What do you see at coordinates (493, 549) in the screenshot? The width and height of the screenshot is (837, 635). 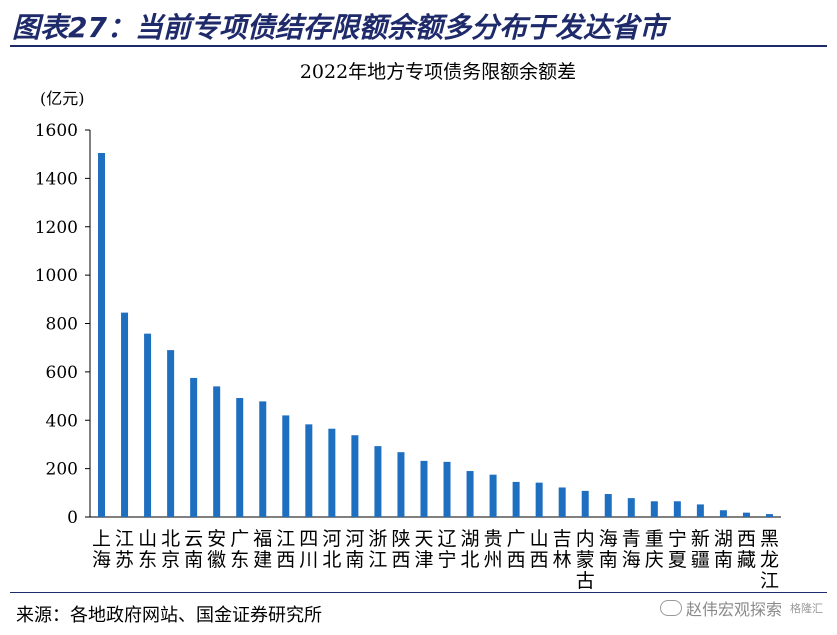 I see `x-tick-label: 贵州` at bounding box center [493, 549].